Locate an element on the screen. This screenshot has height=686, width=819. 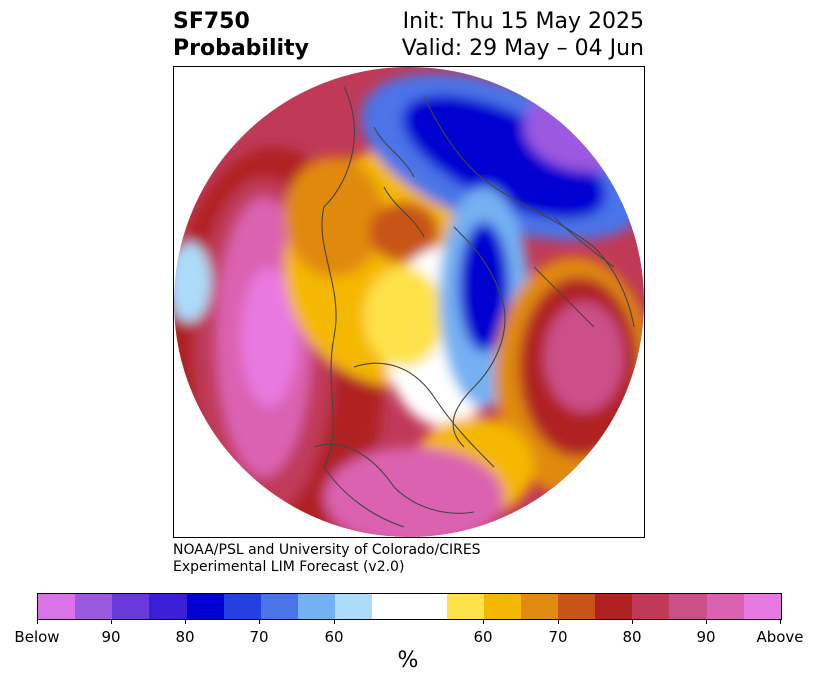
atlantic-above-core is located at coordinates (584, 357).